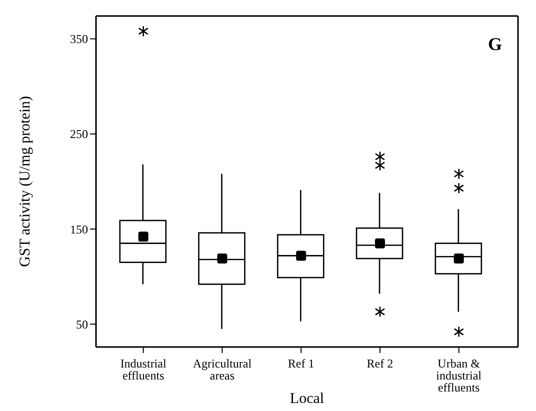  I want to click on x-tick-label: Industrial effluents, so click(143, 369).